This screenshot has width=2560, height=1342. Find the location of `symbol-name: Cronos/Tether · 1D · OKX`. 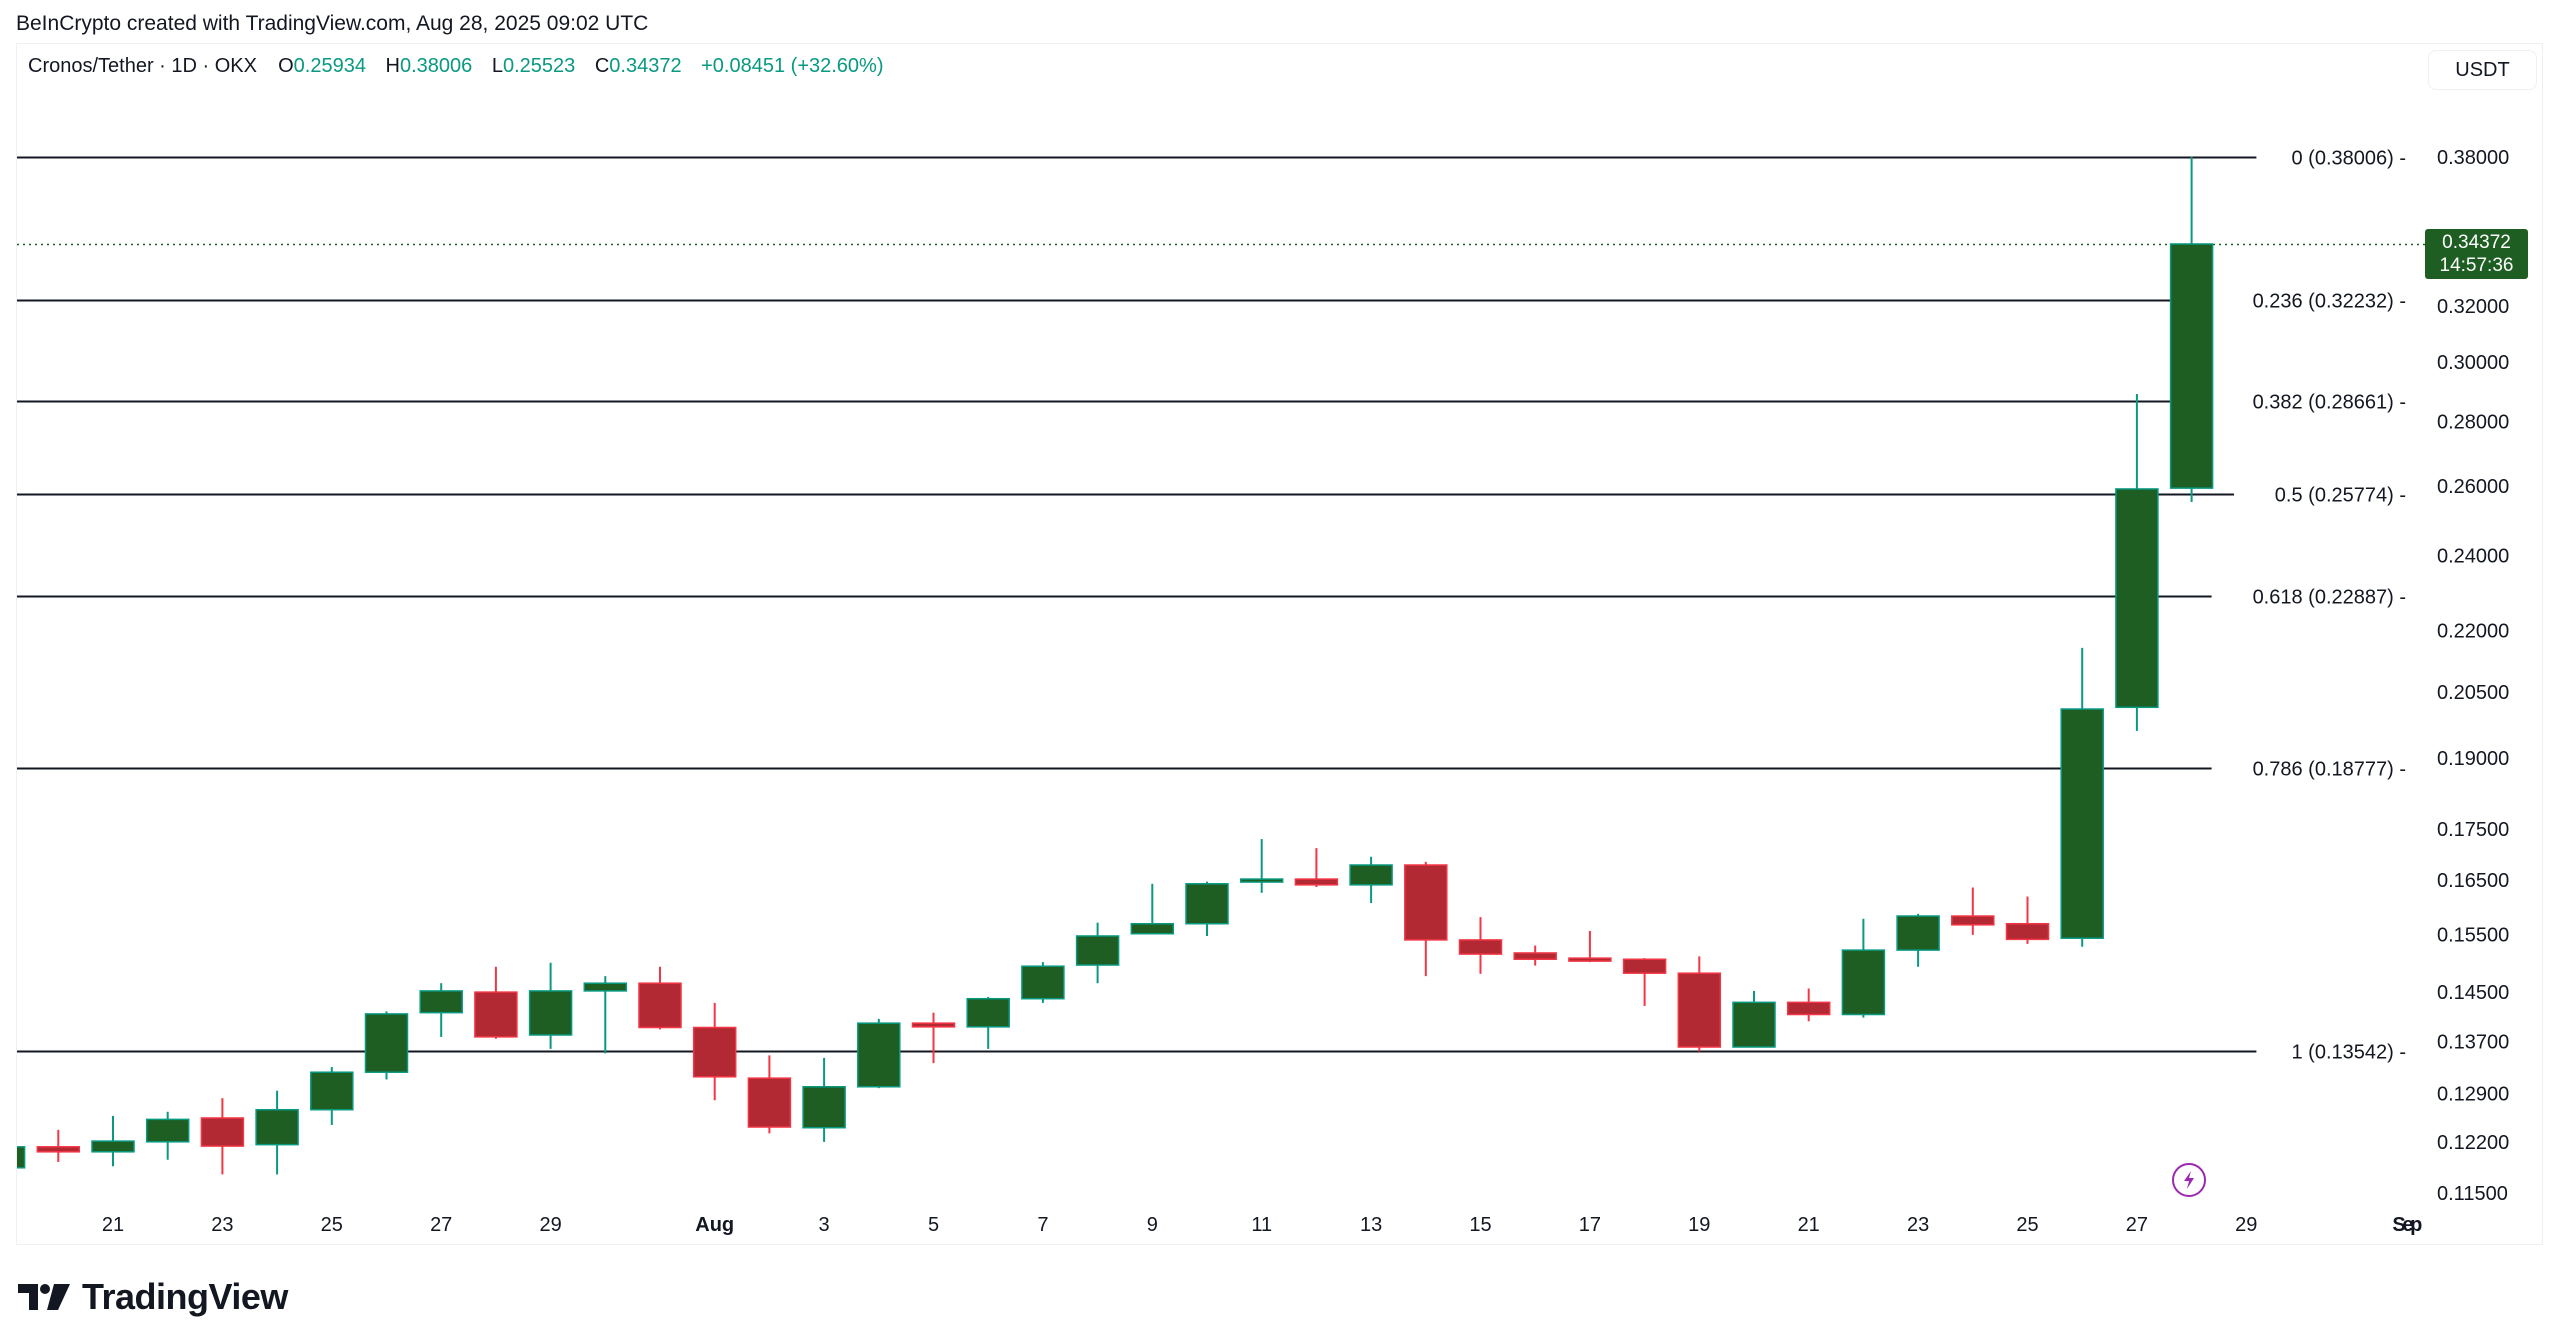

symbol-name: Cronos/Tether · 1D · OKX is located at coordinates (142, 66).